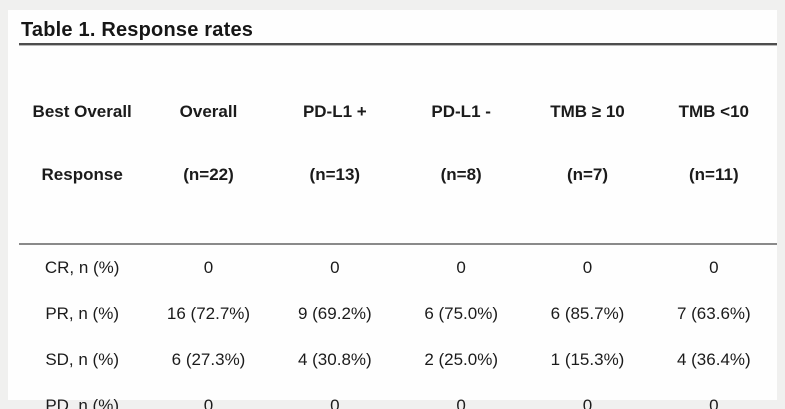  I want to click on column-header-best-overall-response: Best Overall Response, so click(82, 143).